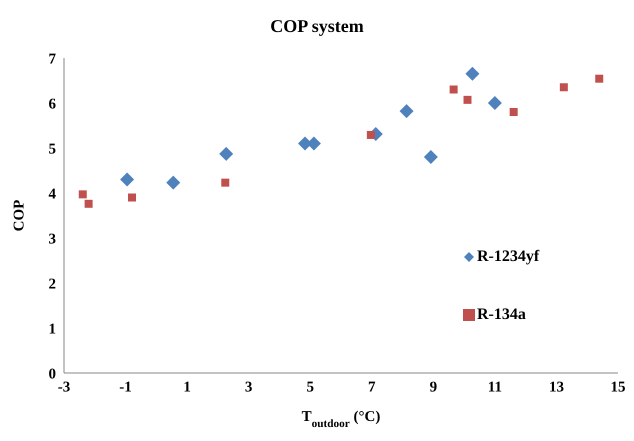  What do you see at coordinates (341, 419) in the screenshot?
I see `x-axis-title: T$_{outdoor}$ (°C)` at bounding box center [341, 419].